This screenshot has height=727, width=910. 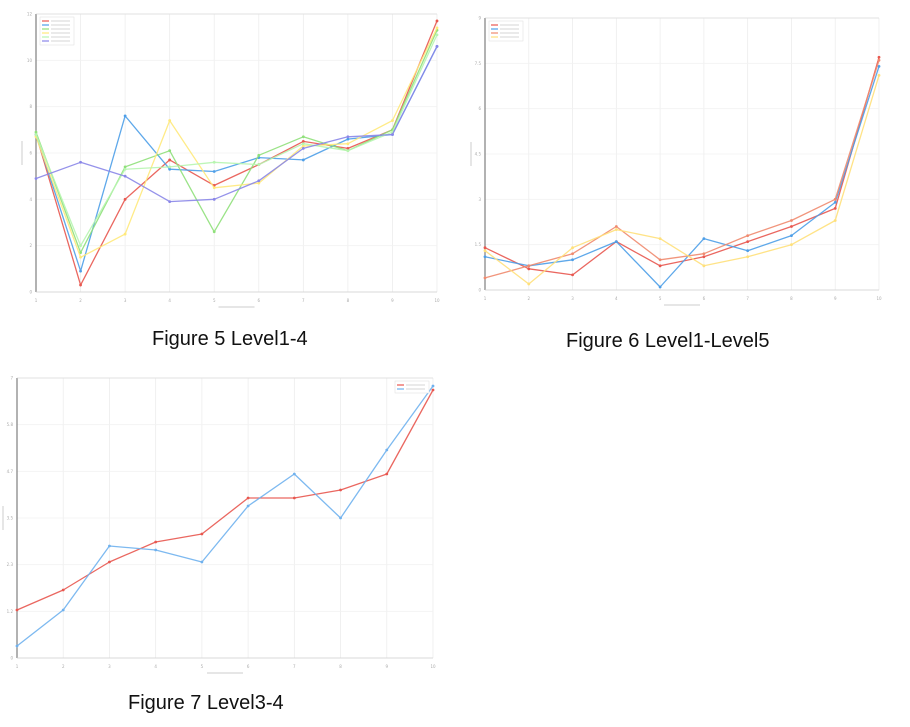 I want to click on x-tick-label: 7, so click(x=747, y=298).